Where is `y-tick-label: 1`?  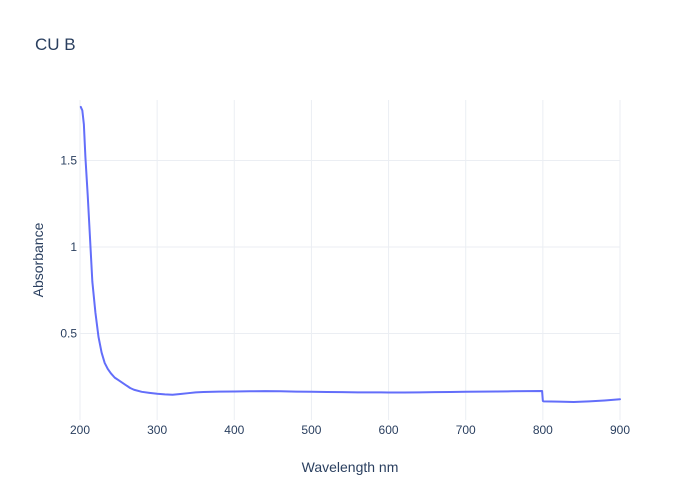
y-tick-label: 1 is located at coordinates (73, 247).